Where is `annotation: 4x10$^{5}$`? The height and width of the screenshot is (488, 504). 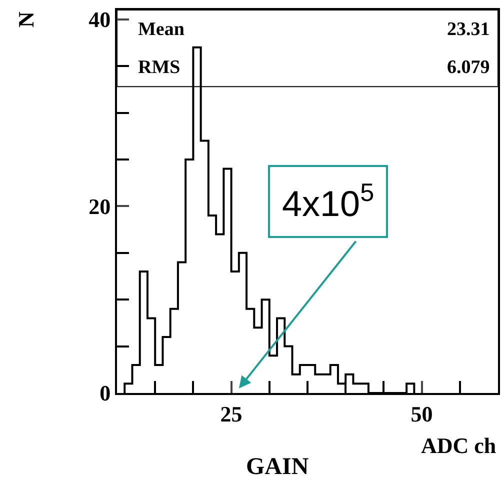
annotation: 4x10$^{5}$ is located at coordinates (328, 201).